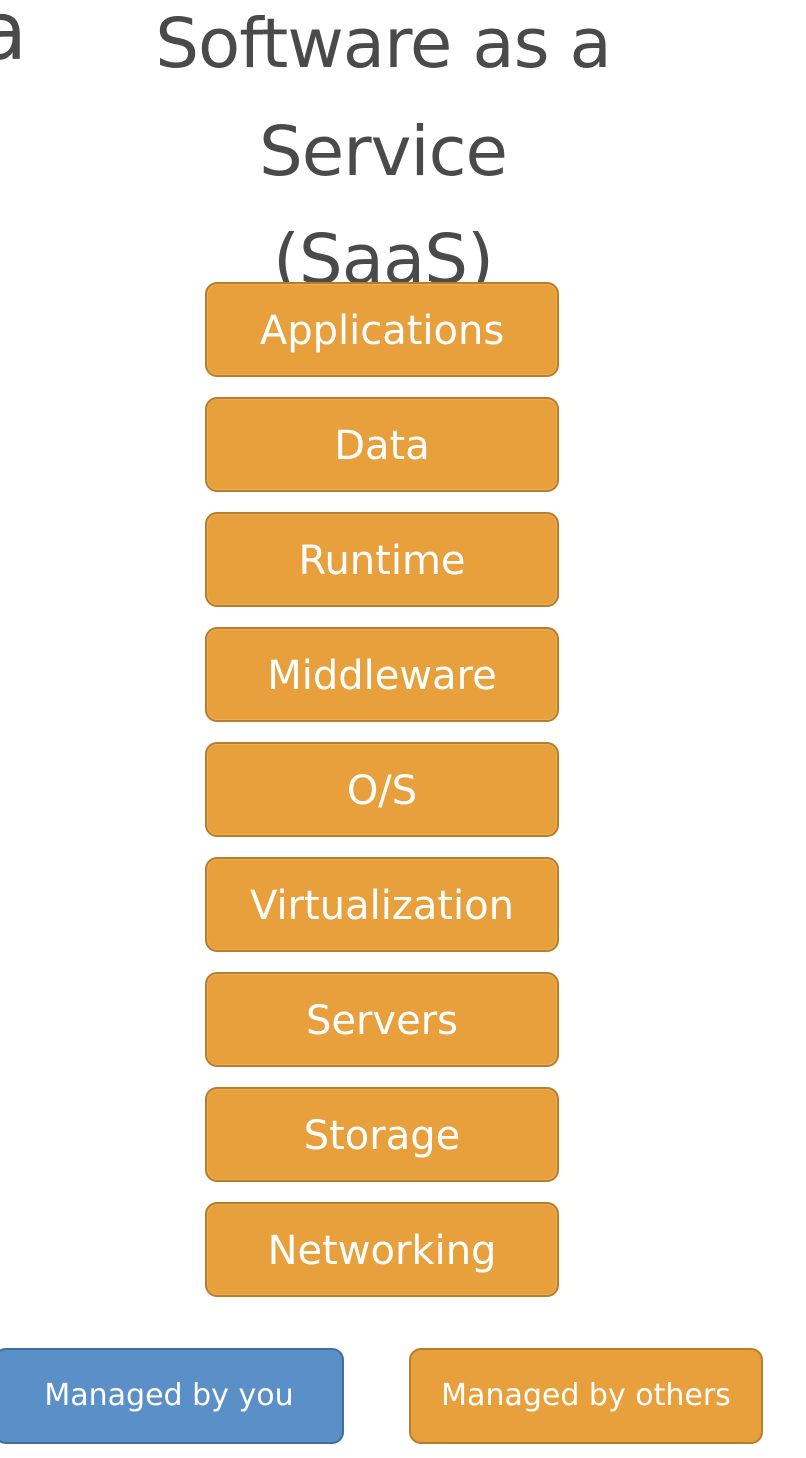 The height and width of the screenshot is (1458, 806). Describe the element at coordinates (586, 1396) in the screenshot. I see `legend-managed-by-others: Managed by others` at that location.